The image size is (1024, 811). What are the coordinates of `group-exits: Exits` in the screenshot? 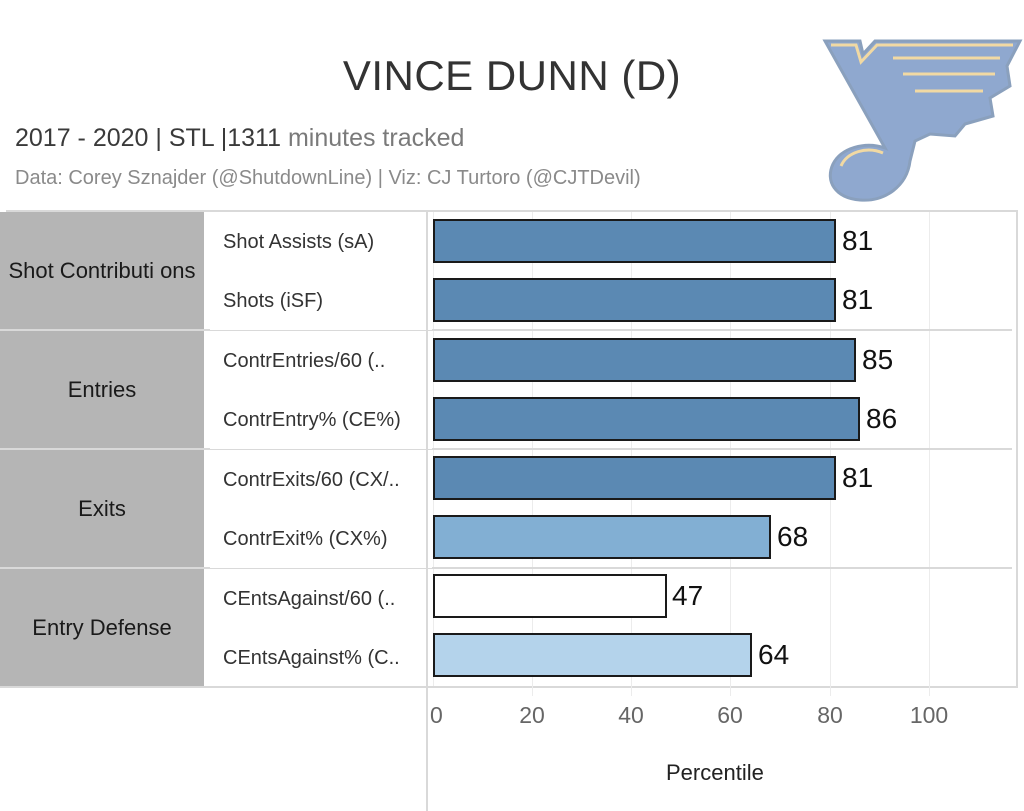 It's located at (506, 509).